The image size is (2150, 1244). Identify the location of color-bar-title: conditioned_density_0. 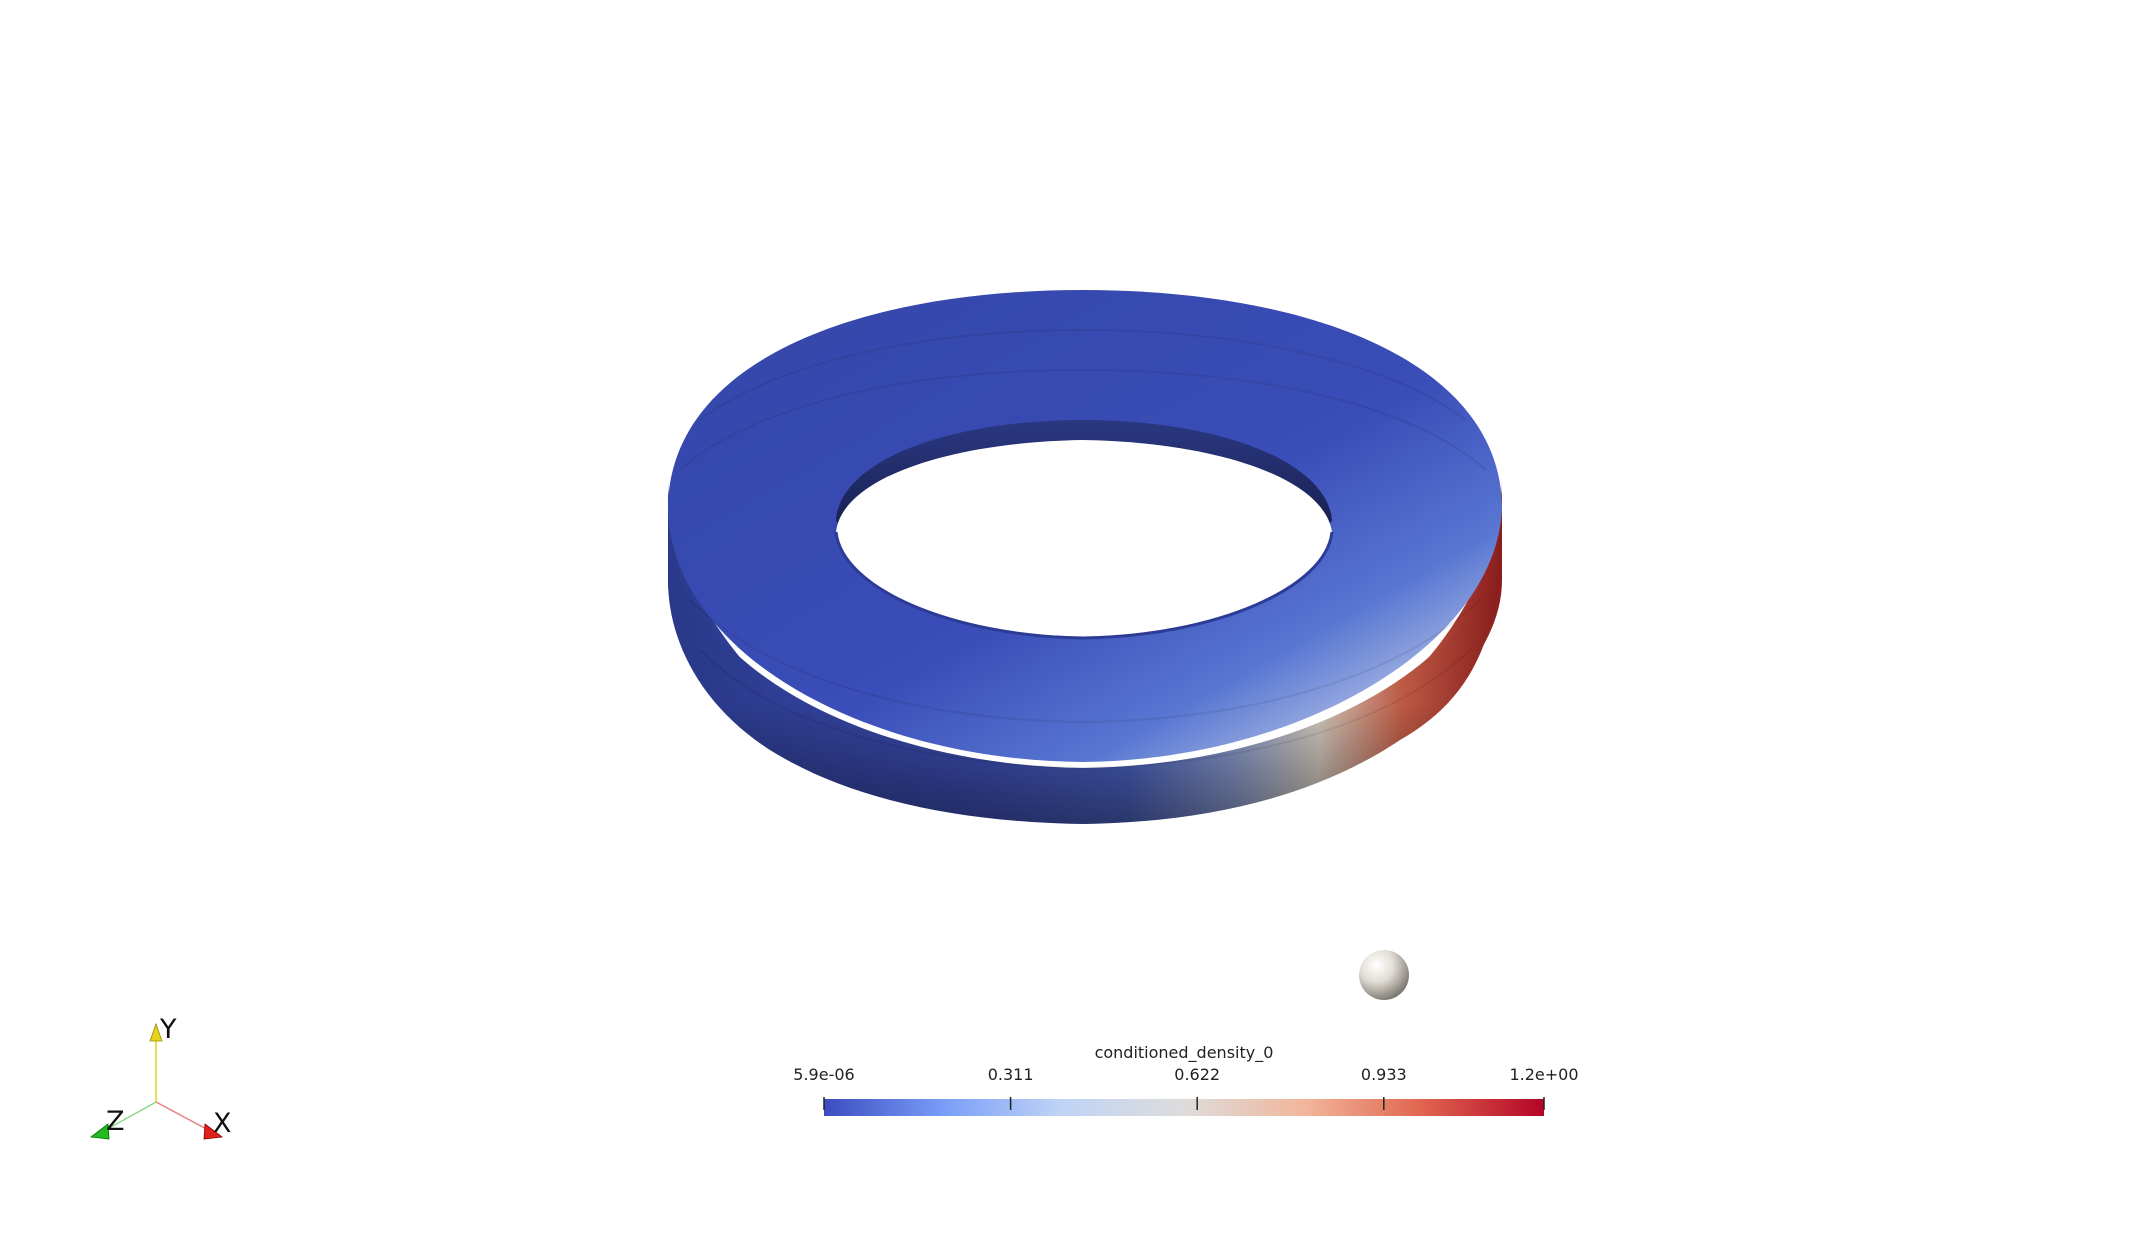
(1184, 1052).